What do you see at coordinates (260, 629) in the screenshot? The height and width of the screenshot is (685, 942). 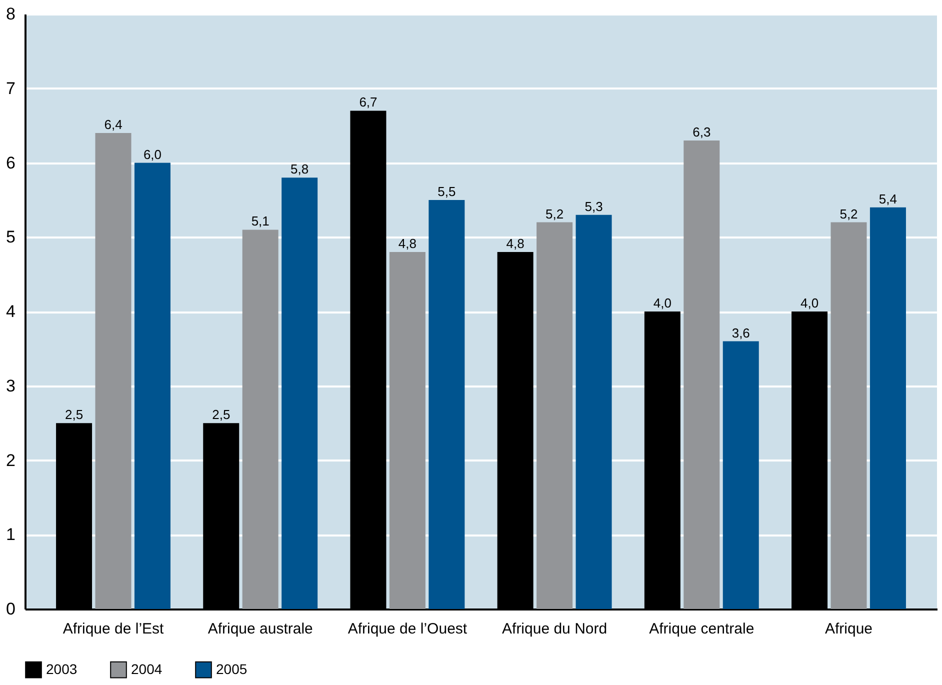 I see `x-tick-label: Afrique australe` at bounding box center [260, 629].